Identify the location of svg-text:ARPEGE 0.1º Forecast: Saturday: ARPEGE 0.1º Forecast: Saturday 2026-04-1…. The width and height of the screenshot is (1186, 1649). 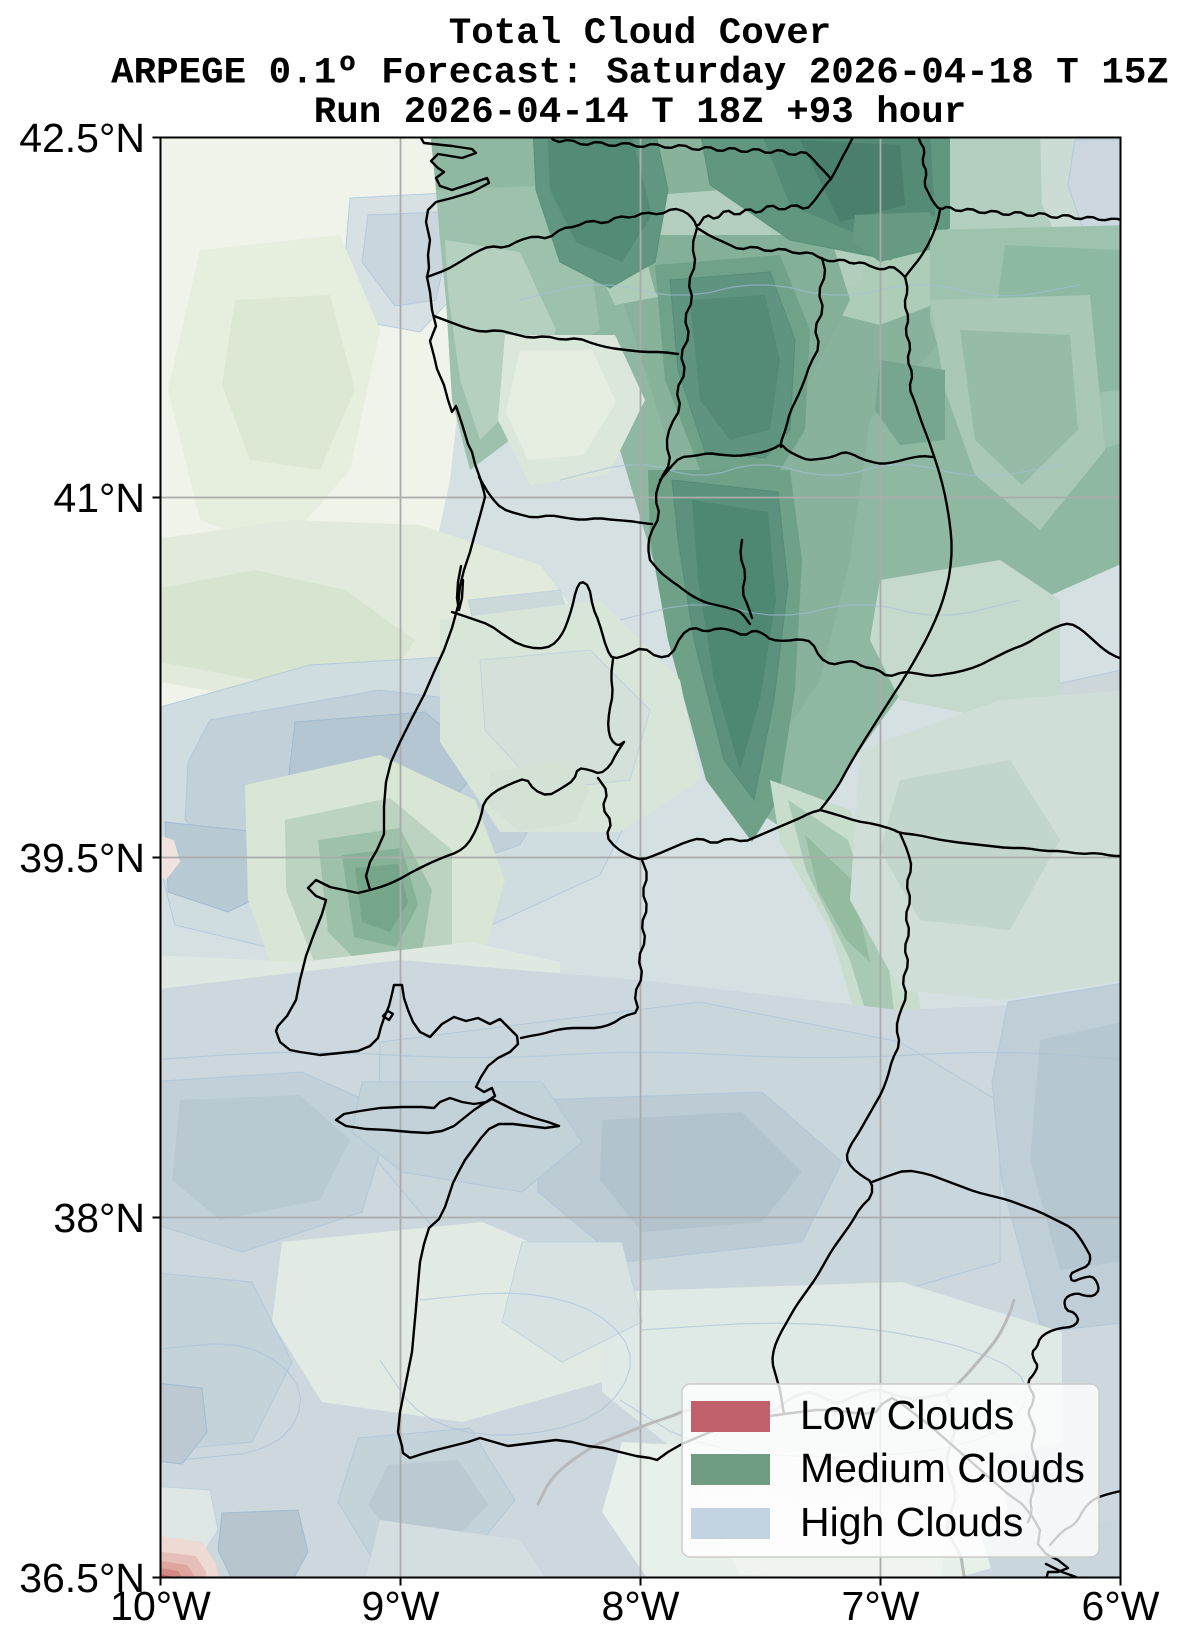
(640, 74).